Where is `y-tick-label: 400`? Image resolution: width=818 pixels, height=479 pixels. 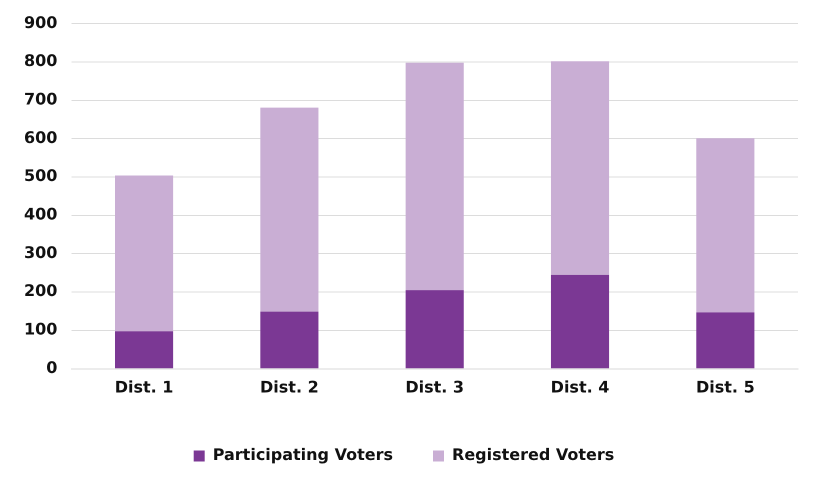
y-tick-label: 400 is located at coordinates (41, 214).